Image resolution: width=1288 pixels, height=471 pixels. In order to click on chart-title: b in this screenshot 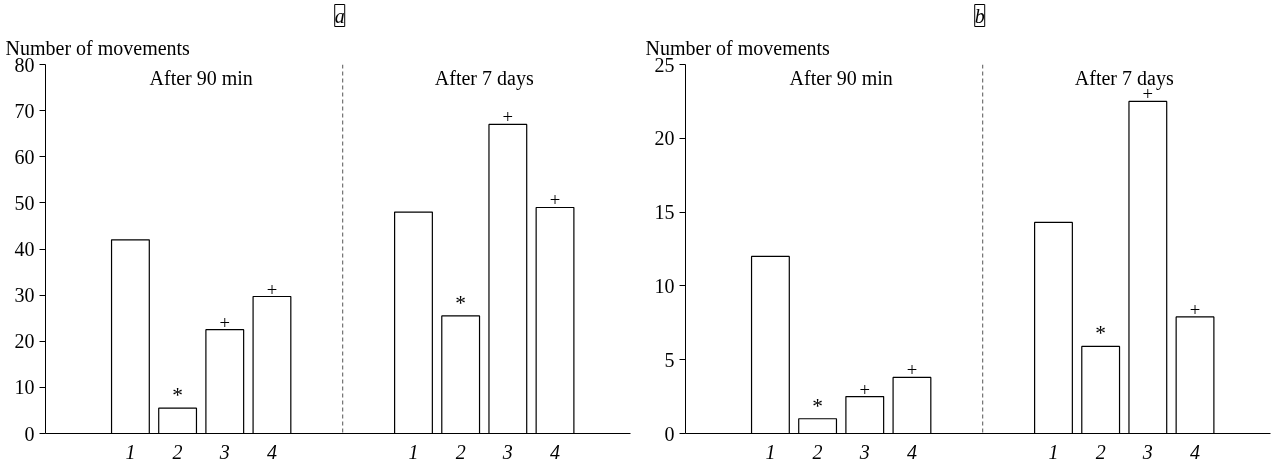, I will do `click(979, 15)`.